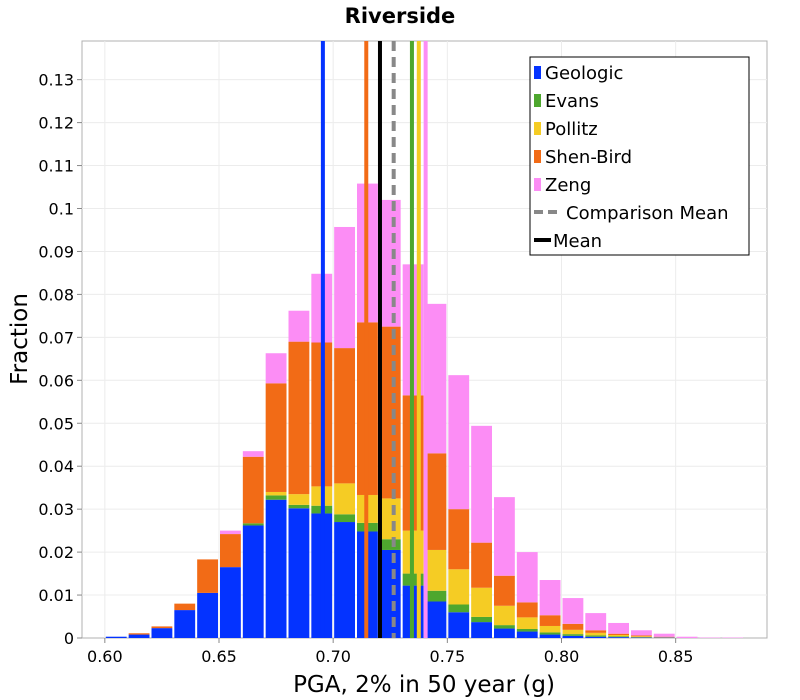 The width and height of the screenshot is (800, 700). Describe the element at coordinates (56, 123) in the screenshot. I see `y-tick-label: 0.12` at that location.